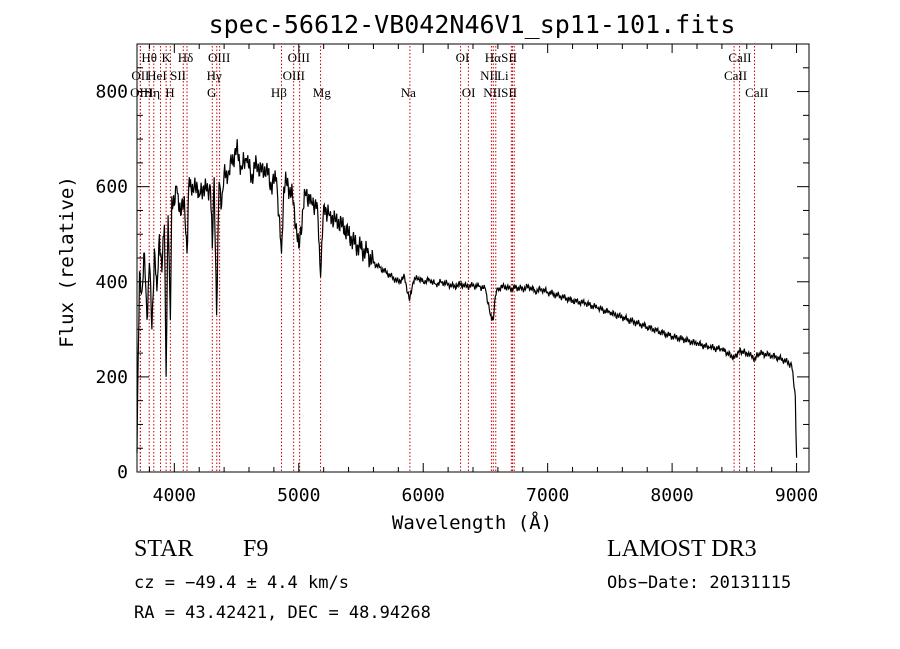 The width and height of the screenshot is (900, 649). Describe the element at coordinates (472, 24) in the screenshot. I see `chart-title: spec-56612-VB042N46V1_sp11-101.fits` at that location.